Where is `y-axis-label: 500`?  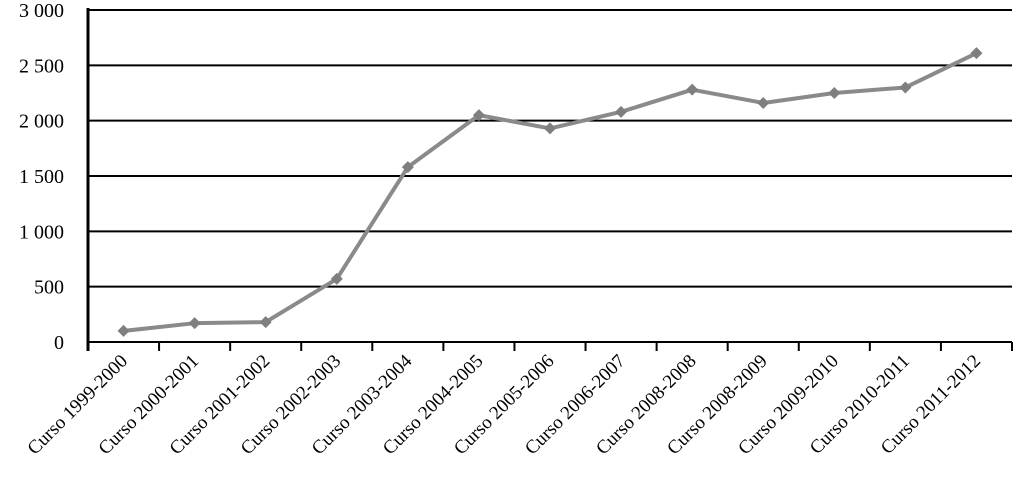 y-axis-label: 500 is located at coordinates (49, 288).